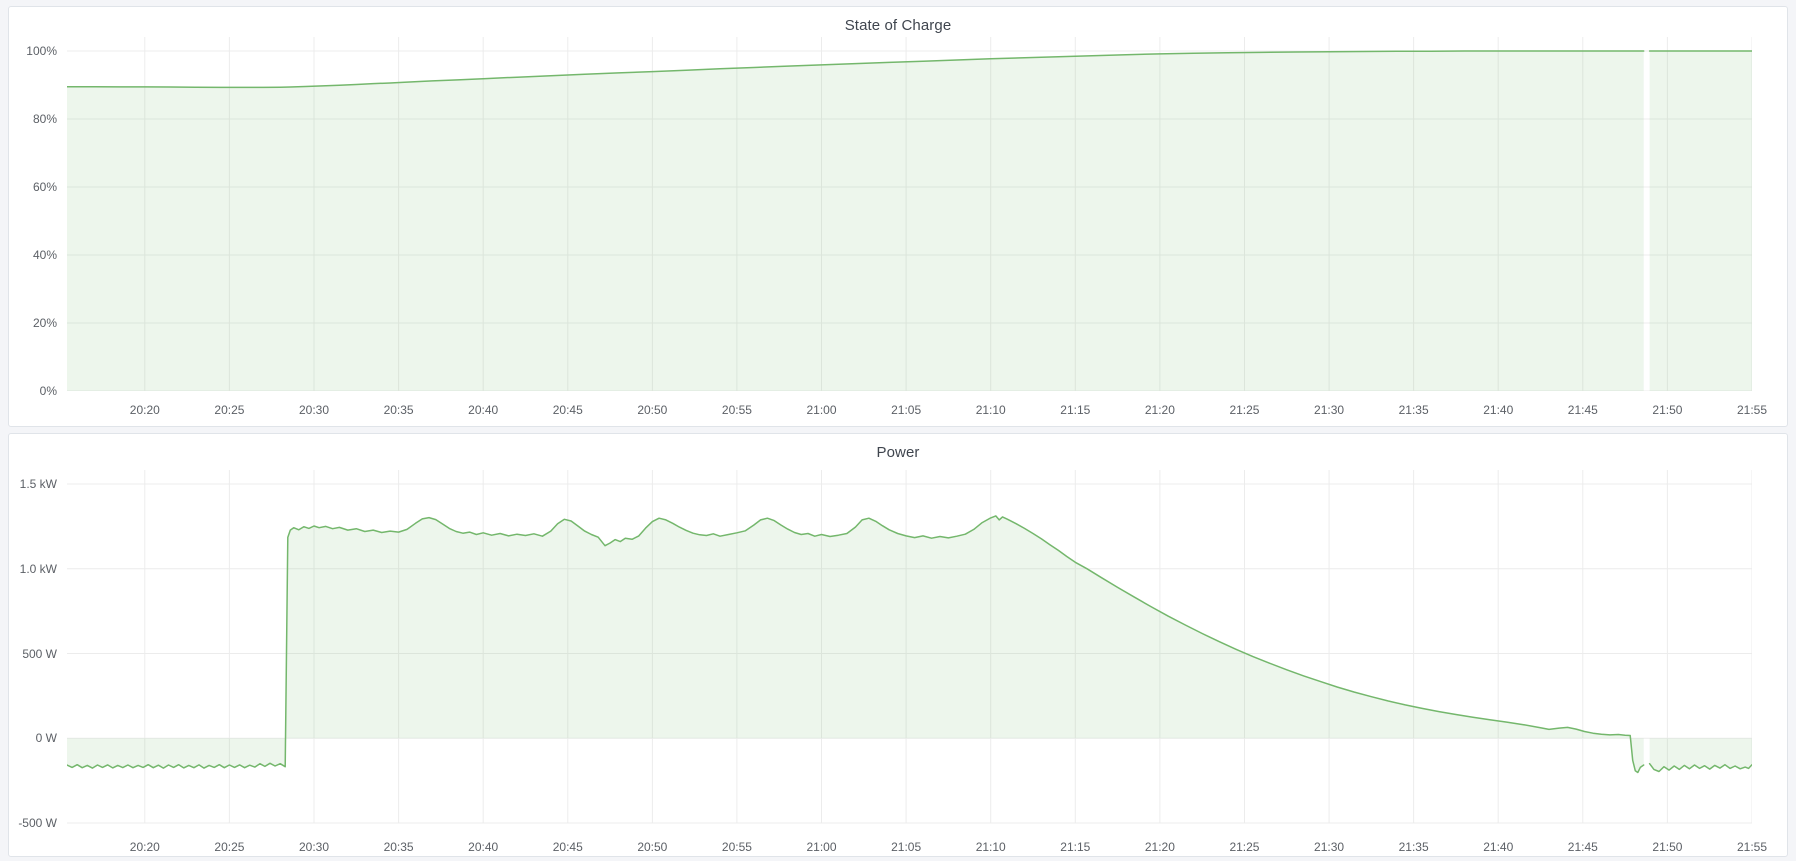  Describe the element at coordinates (37, 823) in the screenshot. I see `y-tick-label: -500 W` at that location.